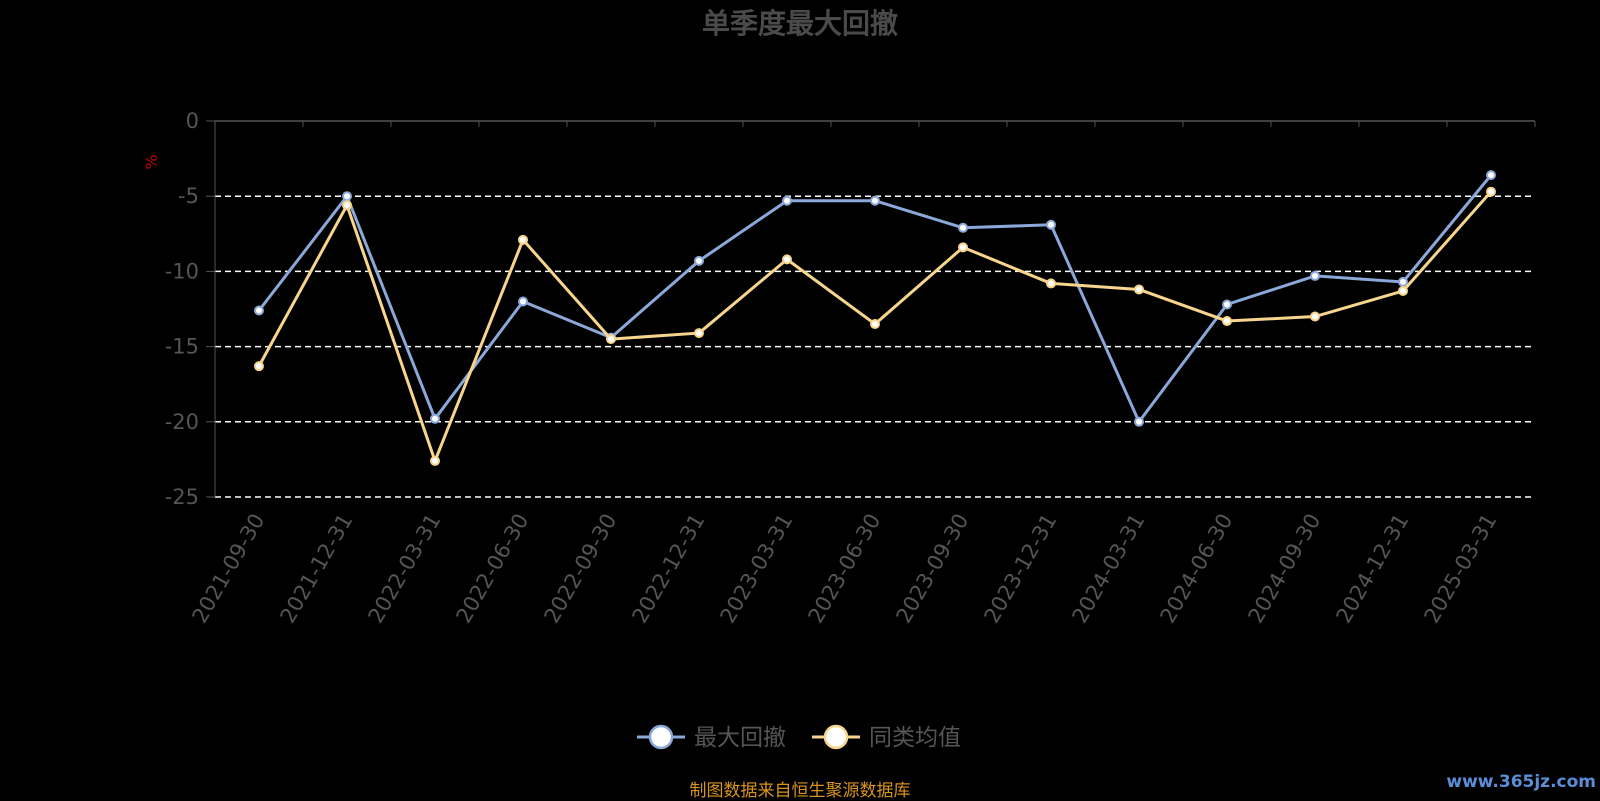 The width and height of the screenshot is (1600, 801). I want to click on x-tick-label: 2022-03-31, so click(405, 569).